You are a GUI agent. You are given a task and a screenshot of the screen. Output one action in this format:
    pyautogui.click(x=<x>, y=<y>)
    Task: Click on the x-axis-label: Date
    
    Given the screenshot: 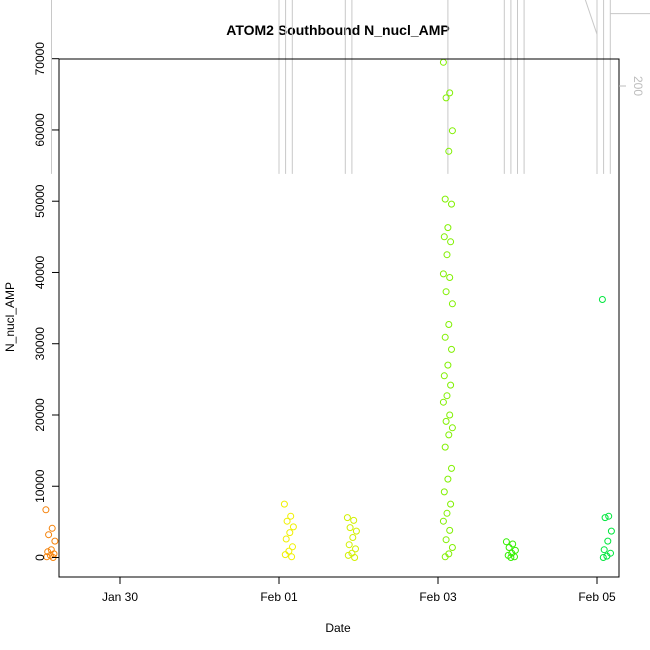 What is the action you would take?
    pyautogui.click(x=338, y=628)
    